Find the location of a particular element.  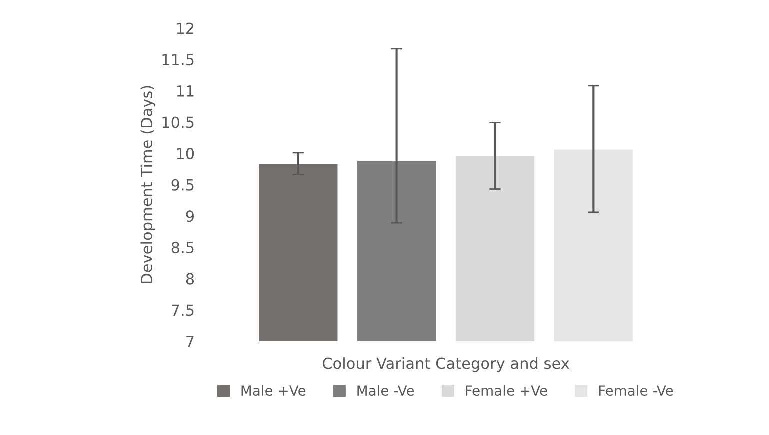

y-tick-label: 7.5 is located at coordinates (183, 310).